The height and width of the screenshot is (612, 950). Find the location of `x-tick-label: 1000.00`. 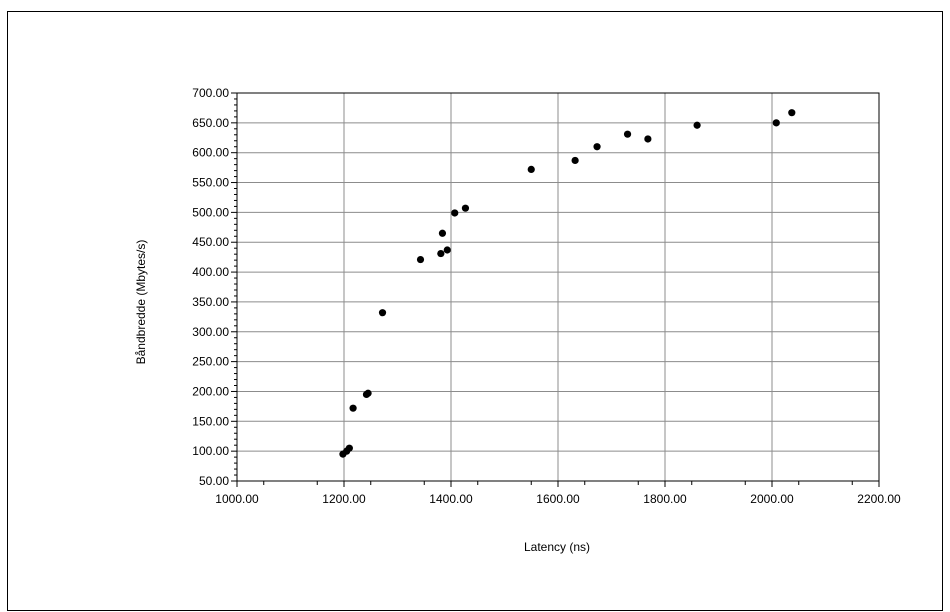

x-tick-label: 1000.00 is located at coordinates (237, 499).